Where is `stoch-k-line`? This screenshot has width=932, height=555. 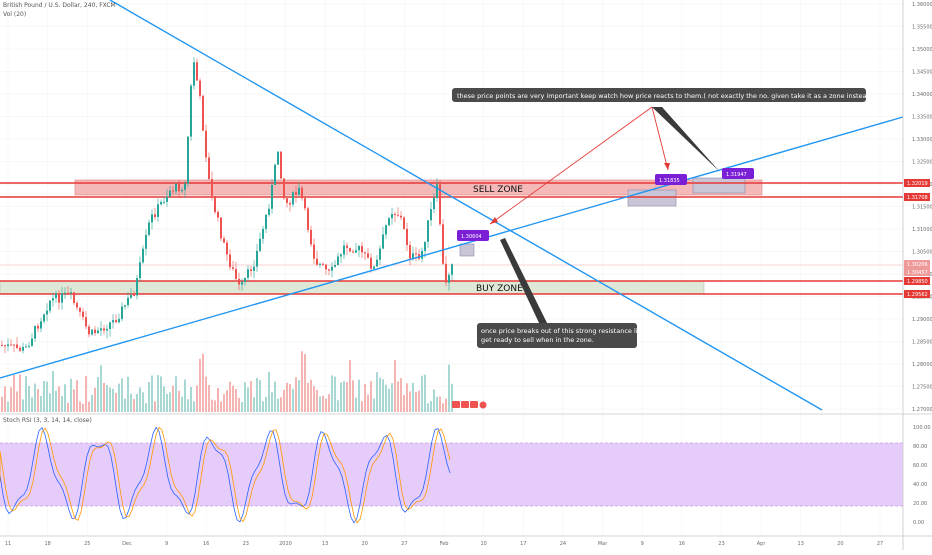 stoch-k-line is located at coordinates (225, 475).